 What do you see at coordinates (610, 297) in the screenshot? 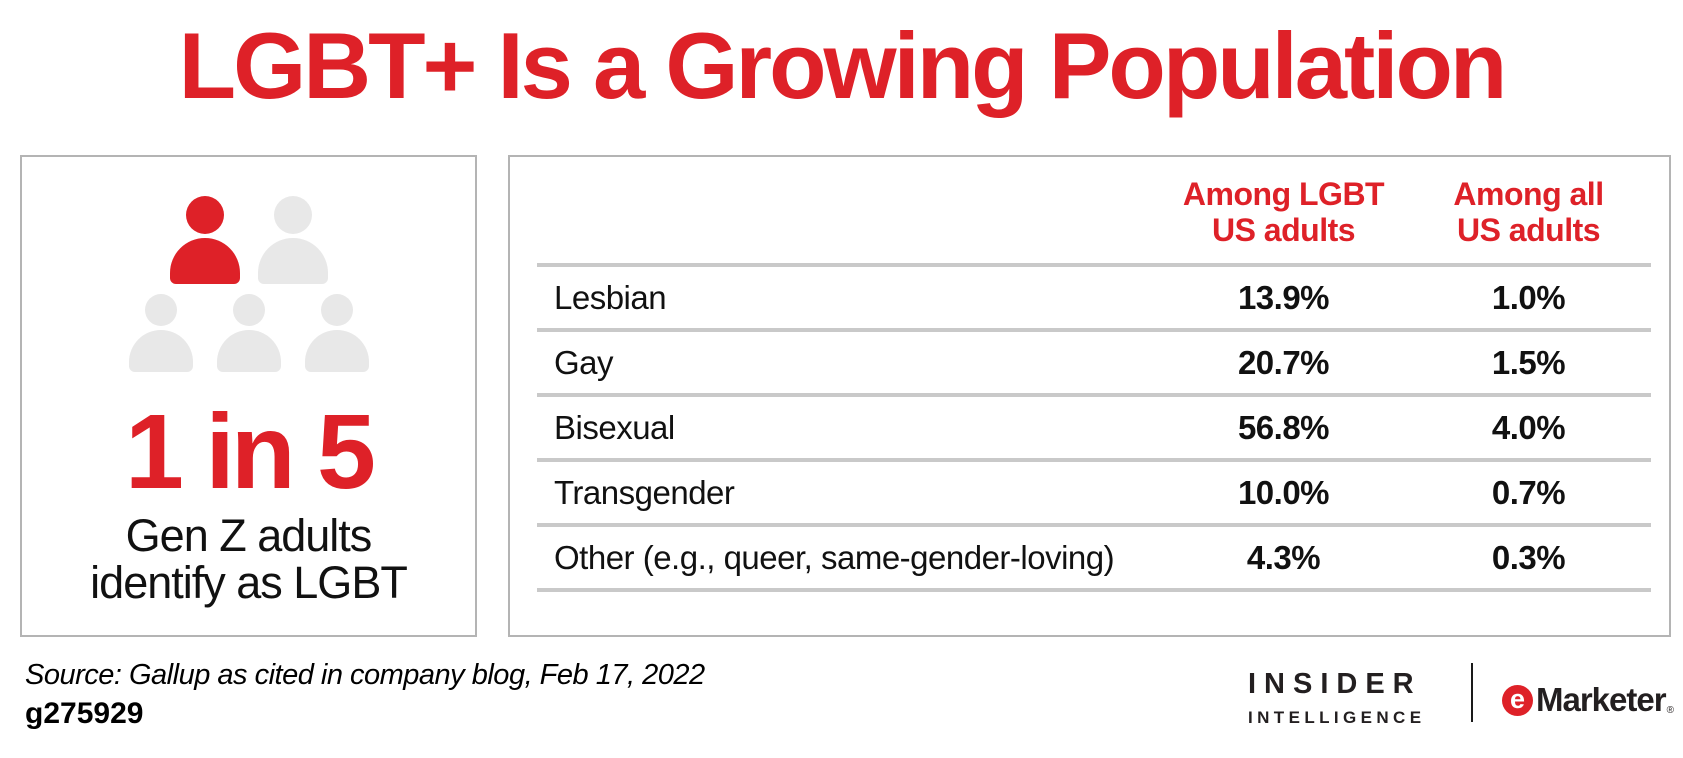
I see `row-label: Lesbian` at bounding box center [610, 297].